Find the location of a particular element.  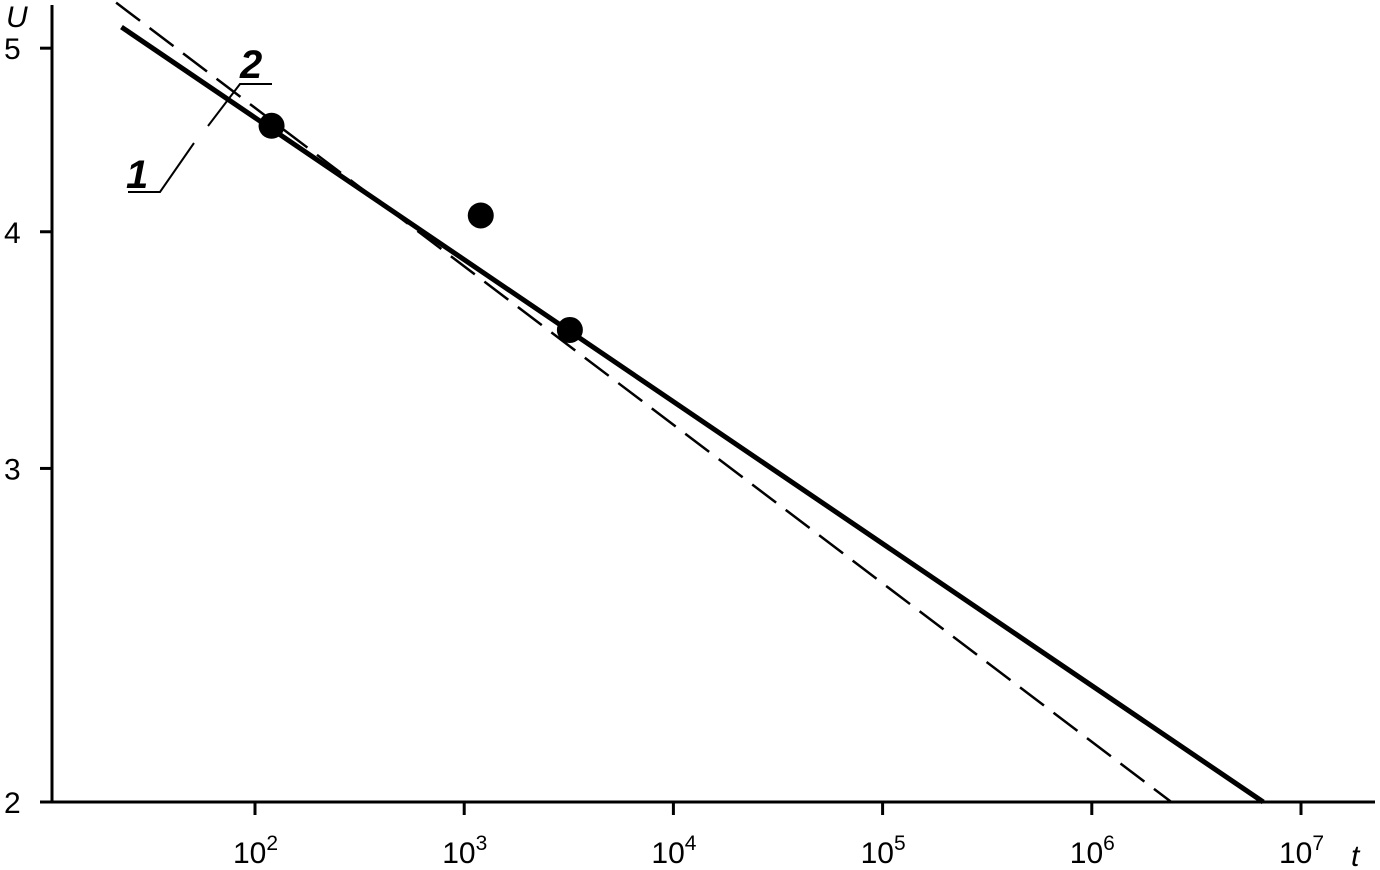

x-tick-label: 10² is located at coordinates (255, 851).